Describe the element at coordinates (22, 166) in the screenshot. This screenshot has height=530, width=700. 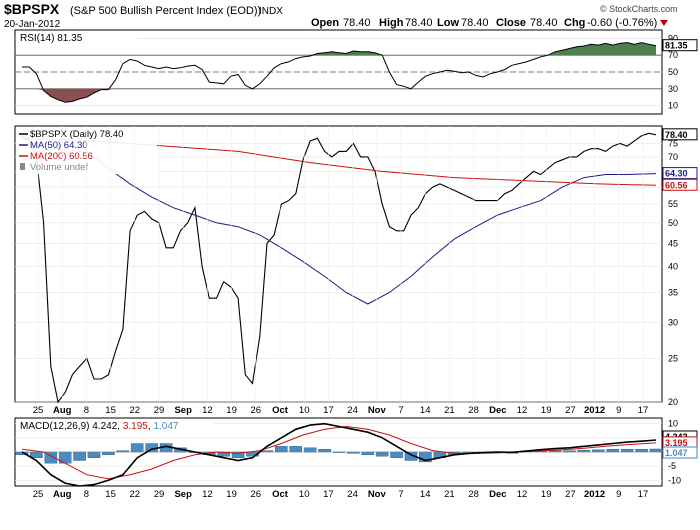
I see `volume-legend-swatch` at that location.